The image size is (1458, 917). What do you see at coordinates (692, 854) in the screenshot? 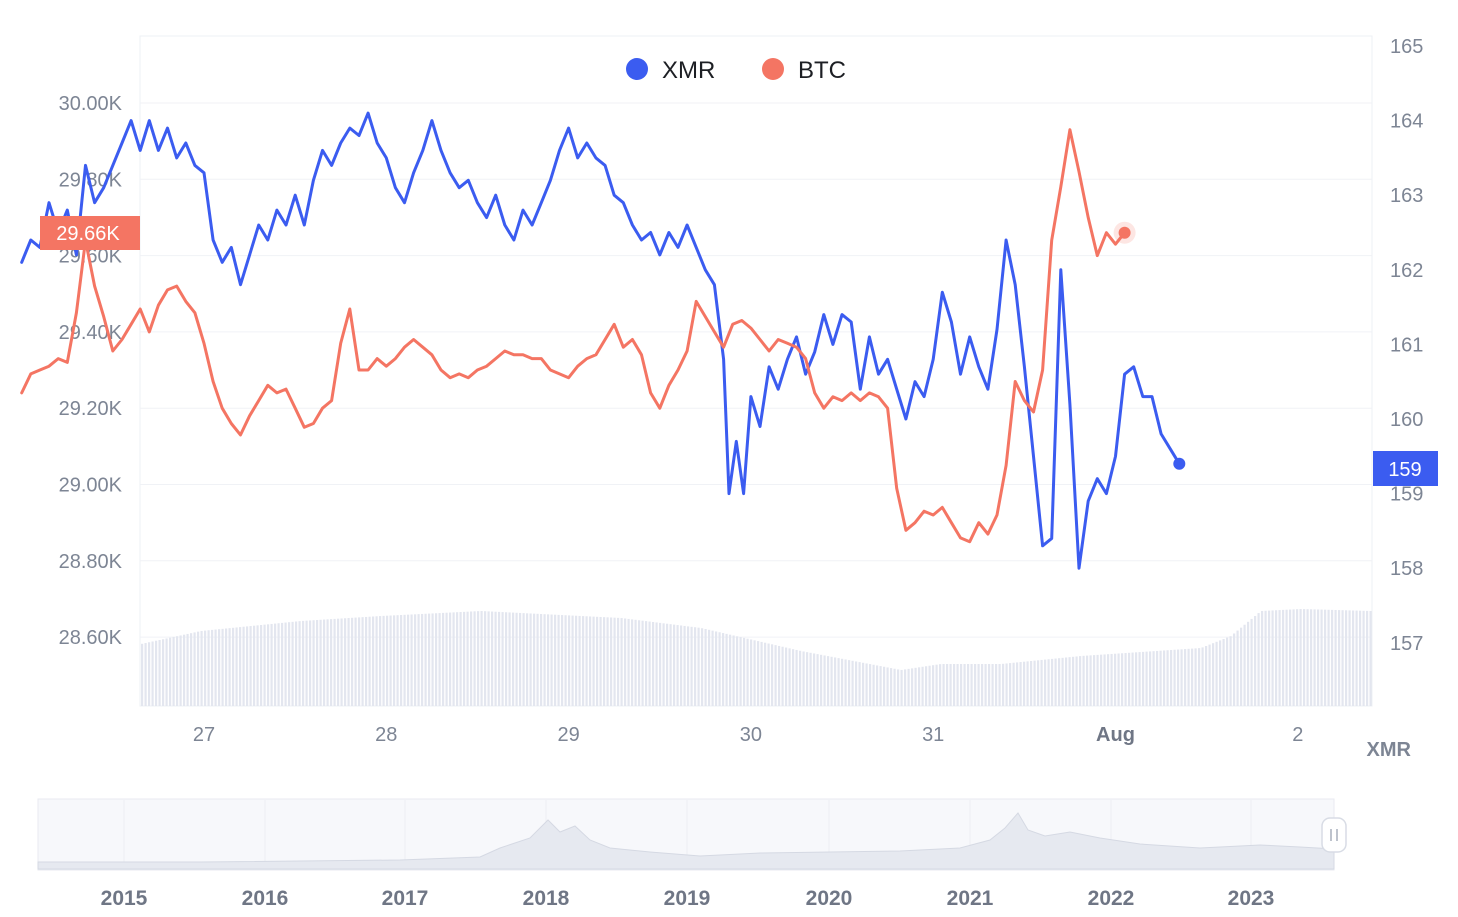
I see `range-navigator: 2015 2016 2017 2018 2019 2020 2021 2022 2023` at bounding box center [692, 854].